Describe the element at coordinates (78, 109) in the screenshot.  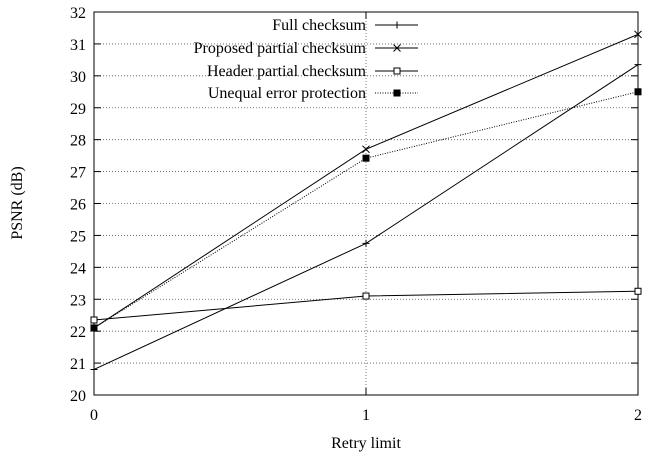
I see `y-tick-label: 29` at that location.